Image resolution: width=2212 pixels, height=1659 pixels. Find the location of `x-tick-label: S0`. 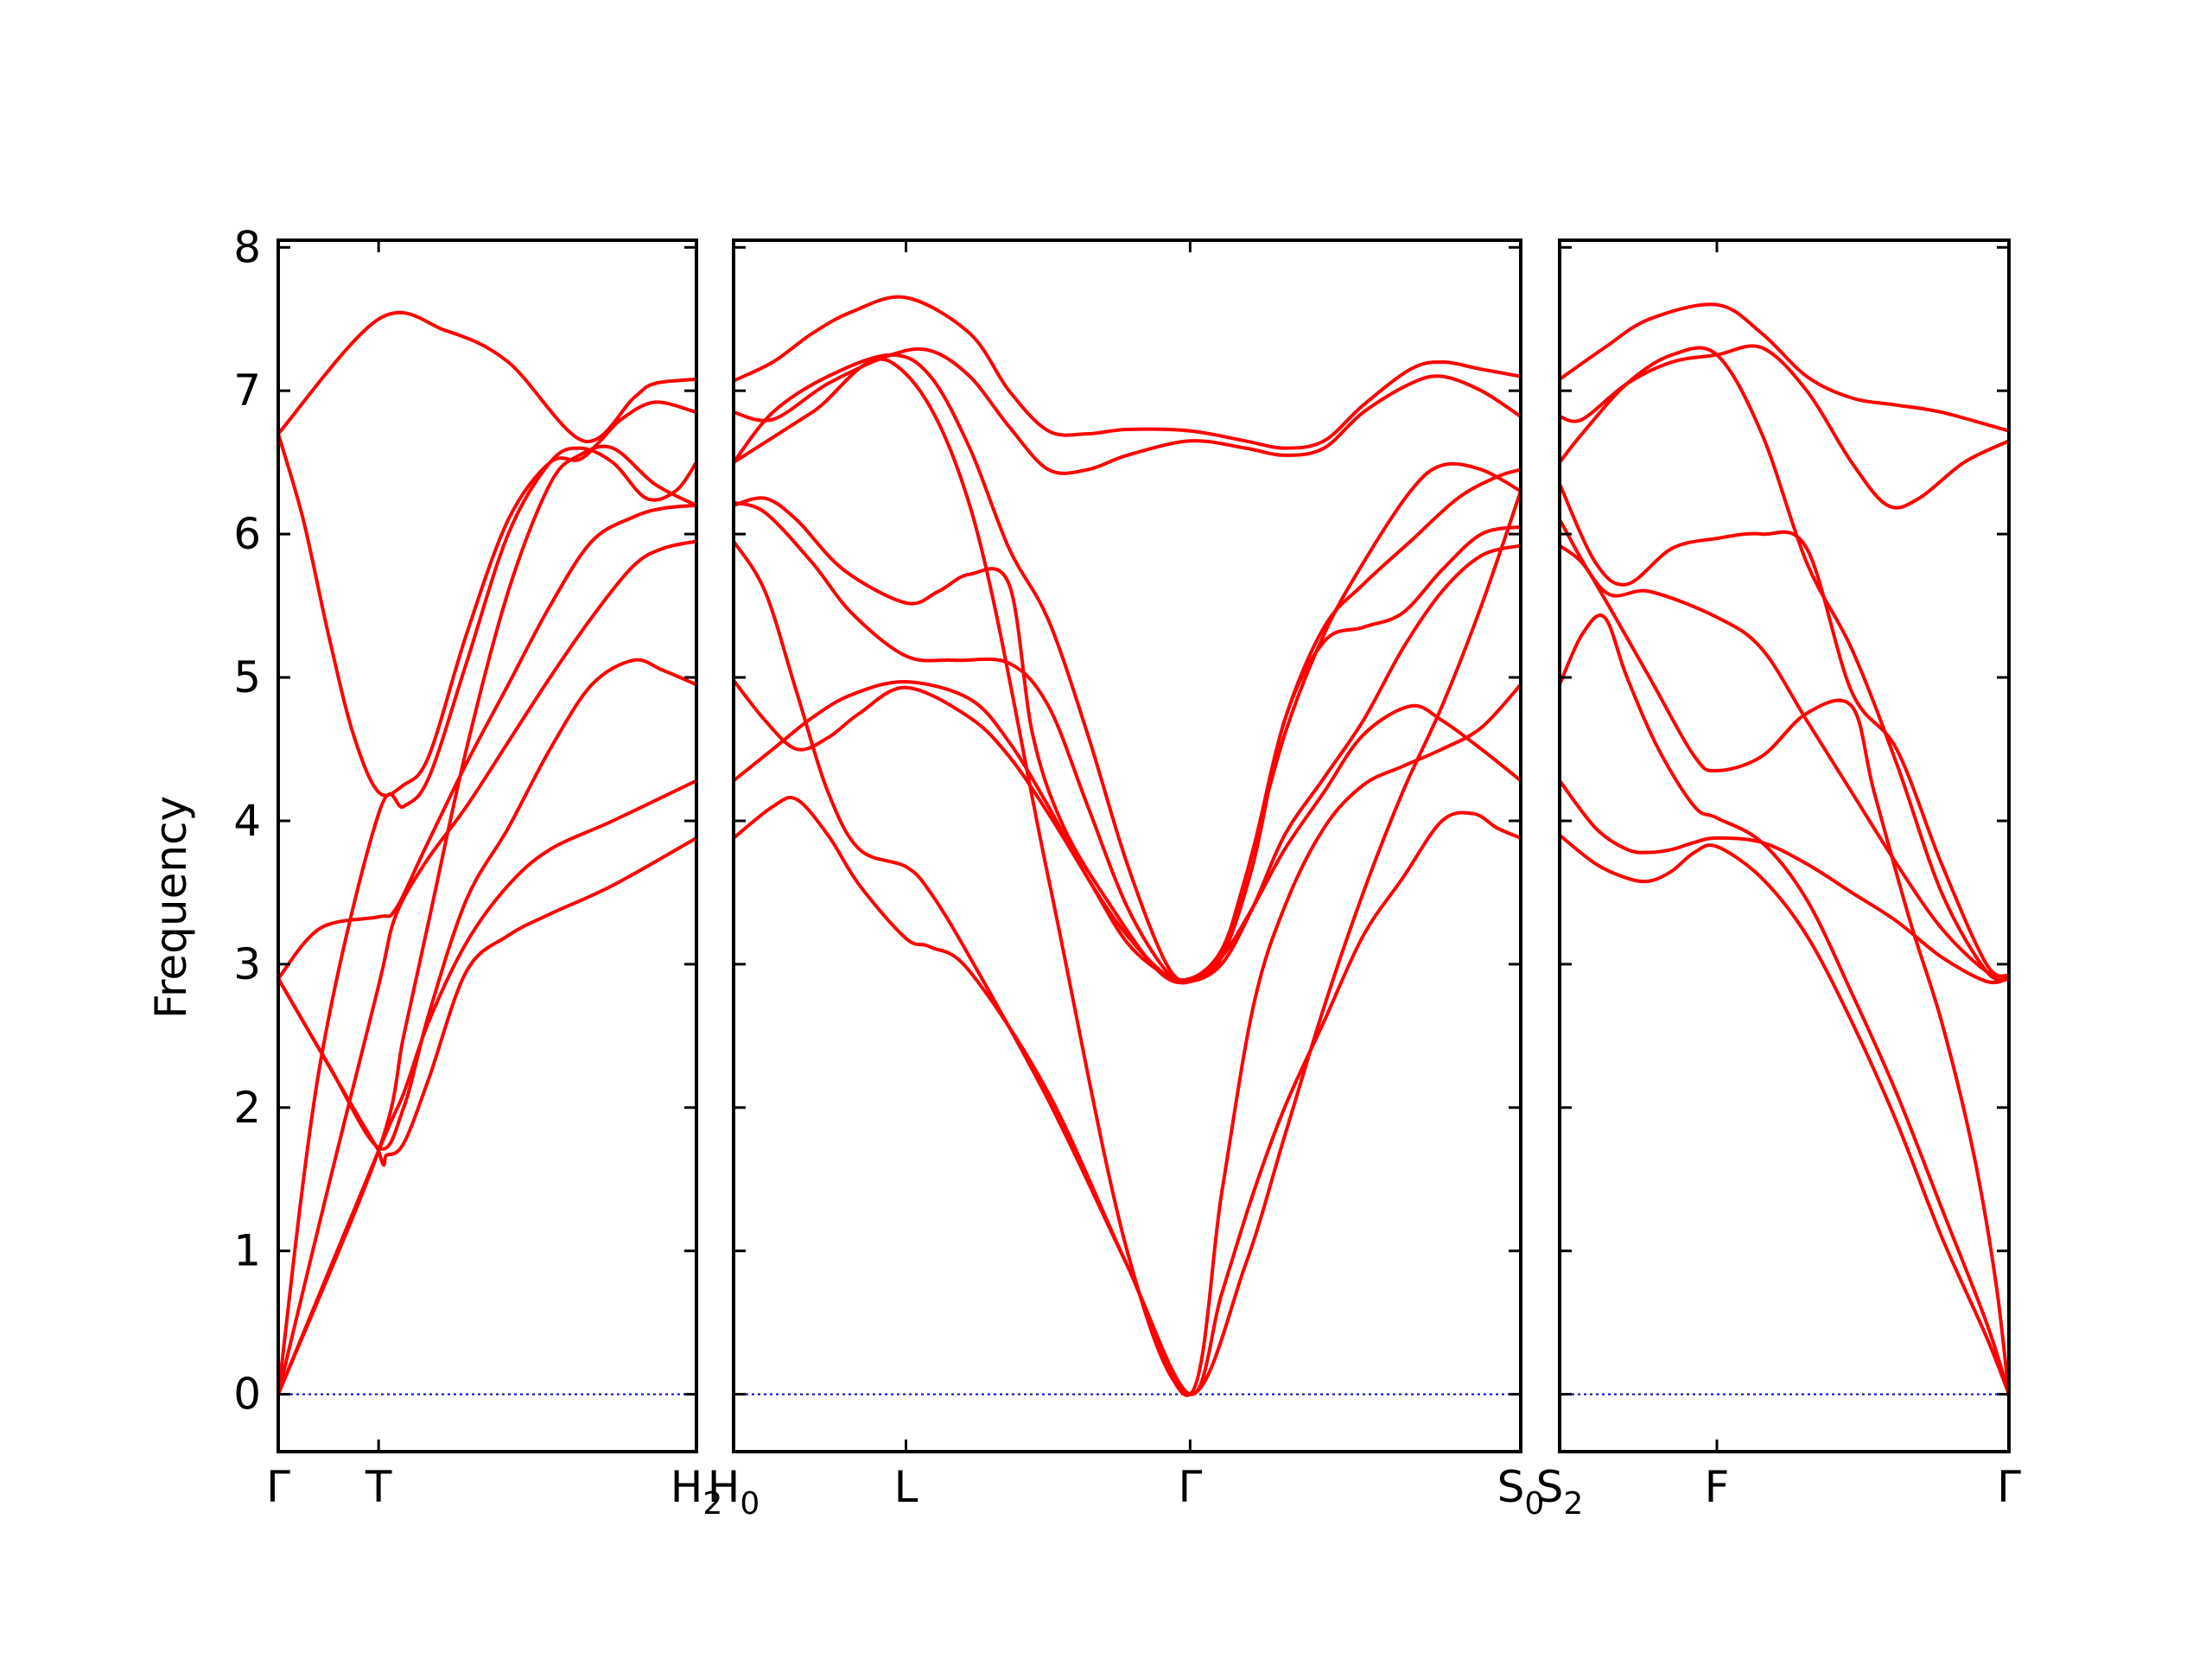

x-tick-label: S0 is located at coordinates (1521, 1492).